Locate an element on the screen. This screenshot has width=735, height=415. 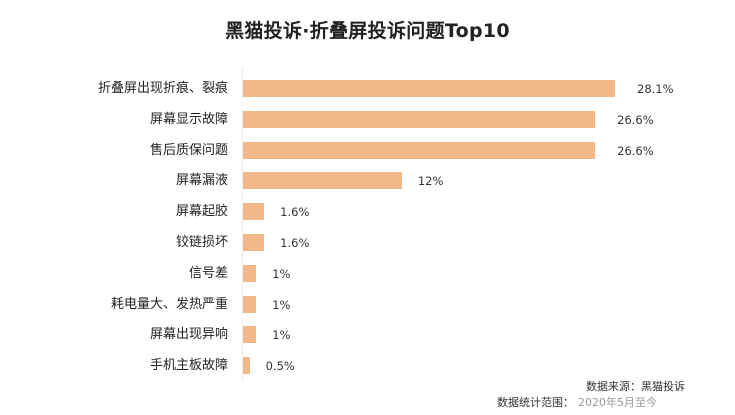
category-label: 售后质保问题 is located at coordinates (188, 150).